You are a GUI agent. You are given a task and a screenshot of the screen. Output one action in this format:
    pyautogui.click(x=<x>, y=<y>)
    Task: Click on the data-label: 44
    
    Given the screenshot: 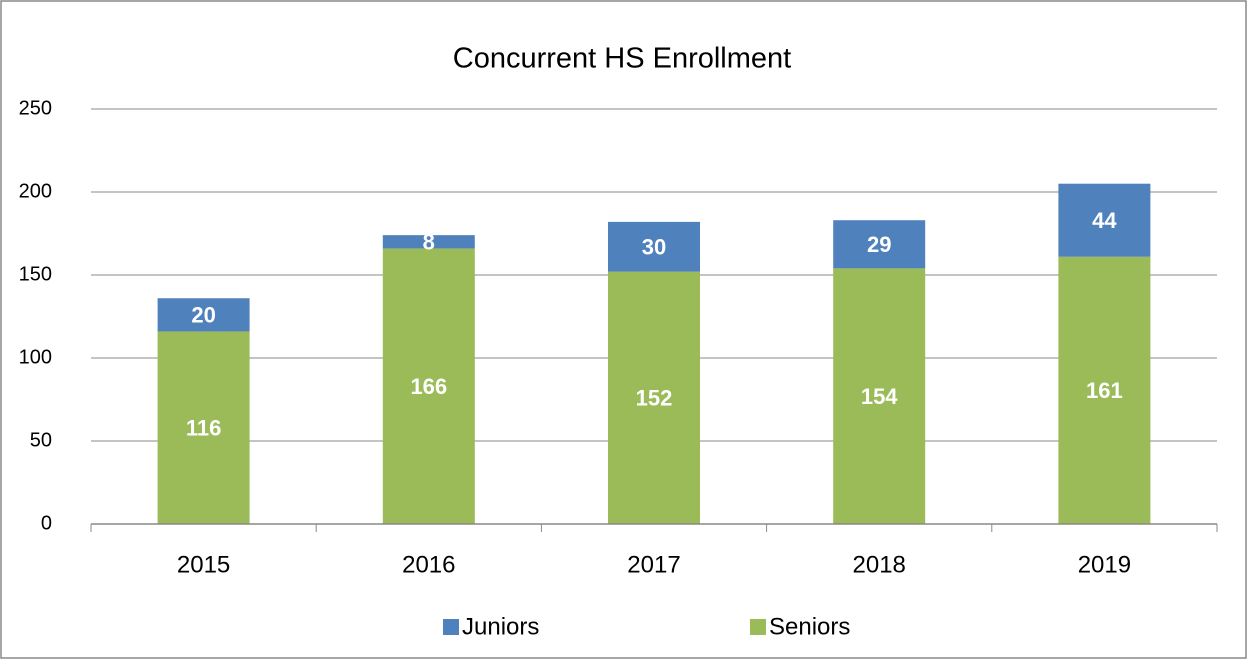 What is the action you would take?
    pyautogui.click(x=1104, y=220)
    